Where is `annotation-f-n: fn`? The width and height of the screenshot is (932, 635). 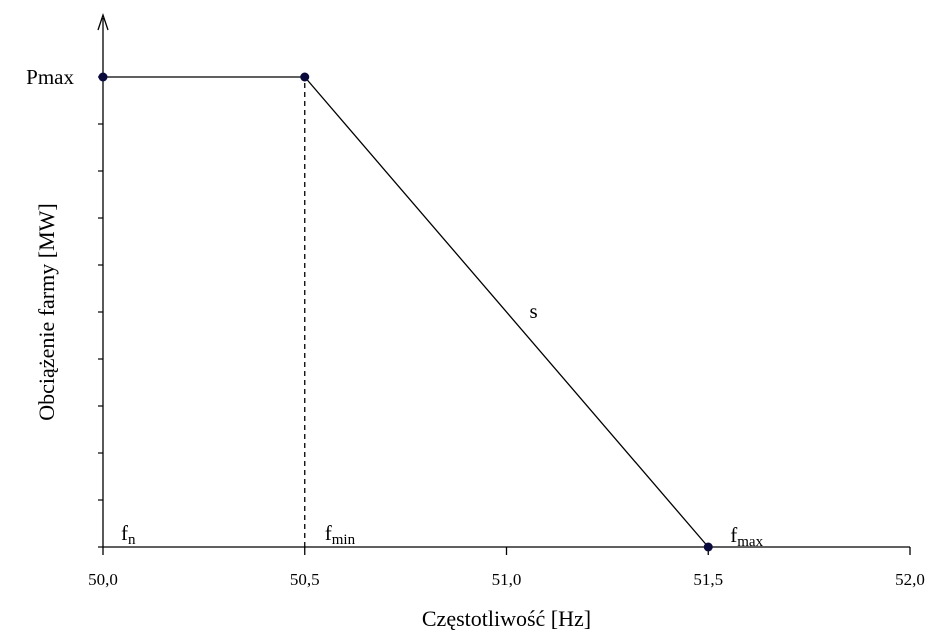 annotation-f-n: fn is located at coordinates (128, 534).